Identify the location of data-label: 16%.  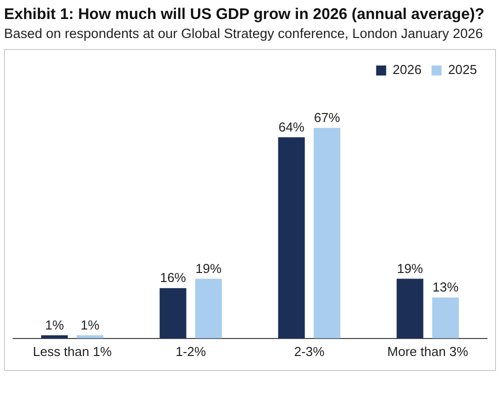
(173, 278).